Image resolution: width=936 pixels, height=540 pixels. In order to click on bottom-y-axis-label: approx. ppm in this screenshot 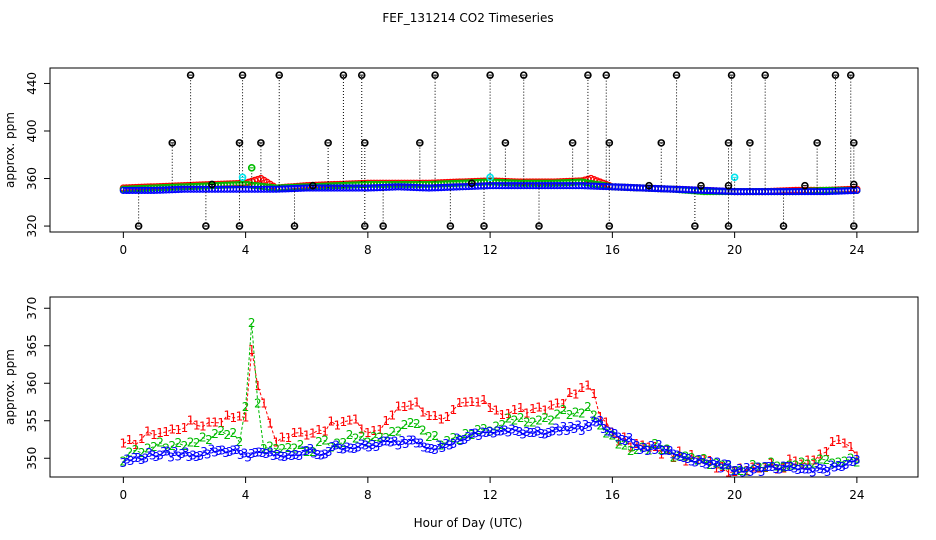, I will do `click(10, 387)`.